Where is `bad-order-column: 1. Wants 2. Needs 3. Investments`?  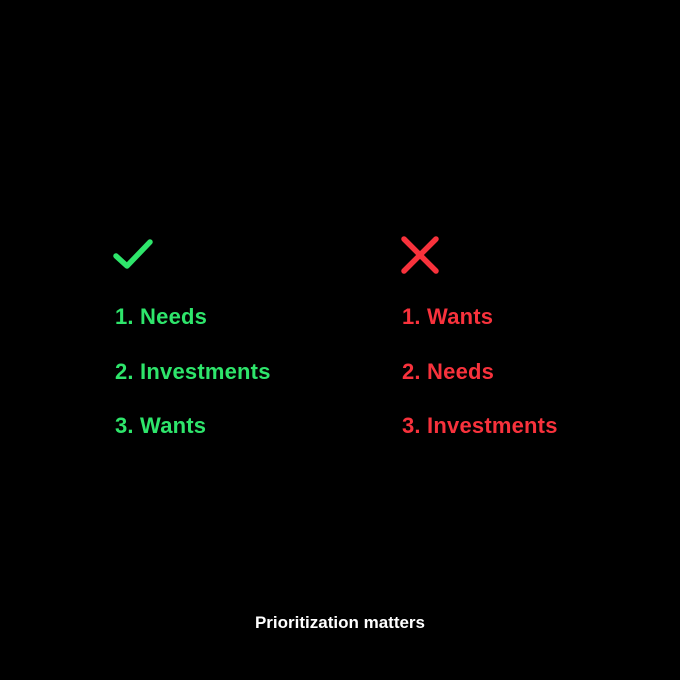
bad-order-column: 1. Wants 2. Needs 3. Investments is located at coordinates (478, 351).